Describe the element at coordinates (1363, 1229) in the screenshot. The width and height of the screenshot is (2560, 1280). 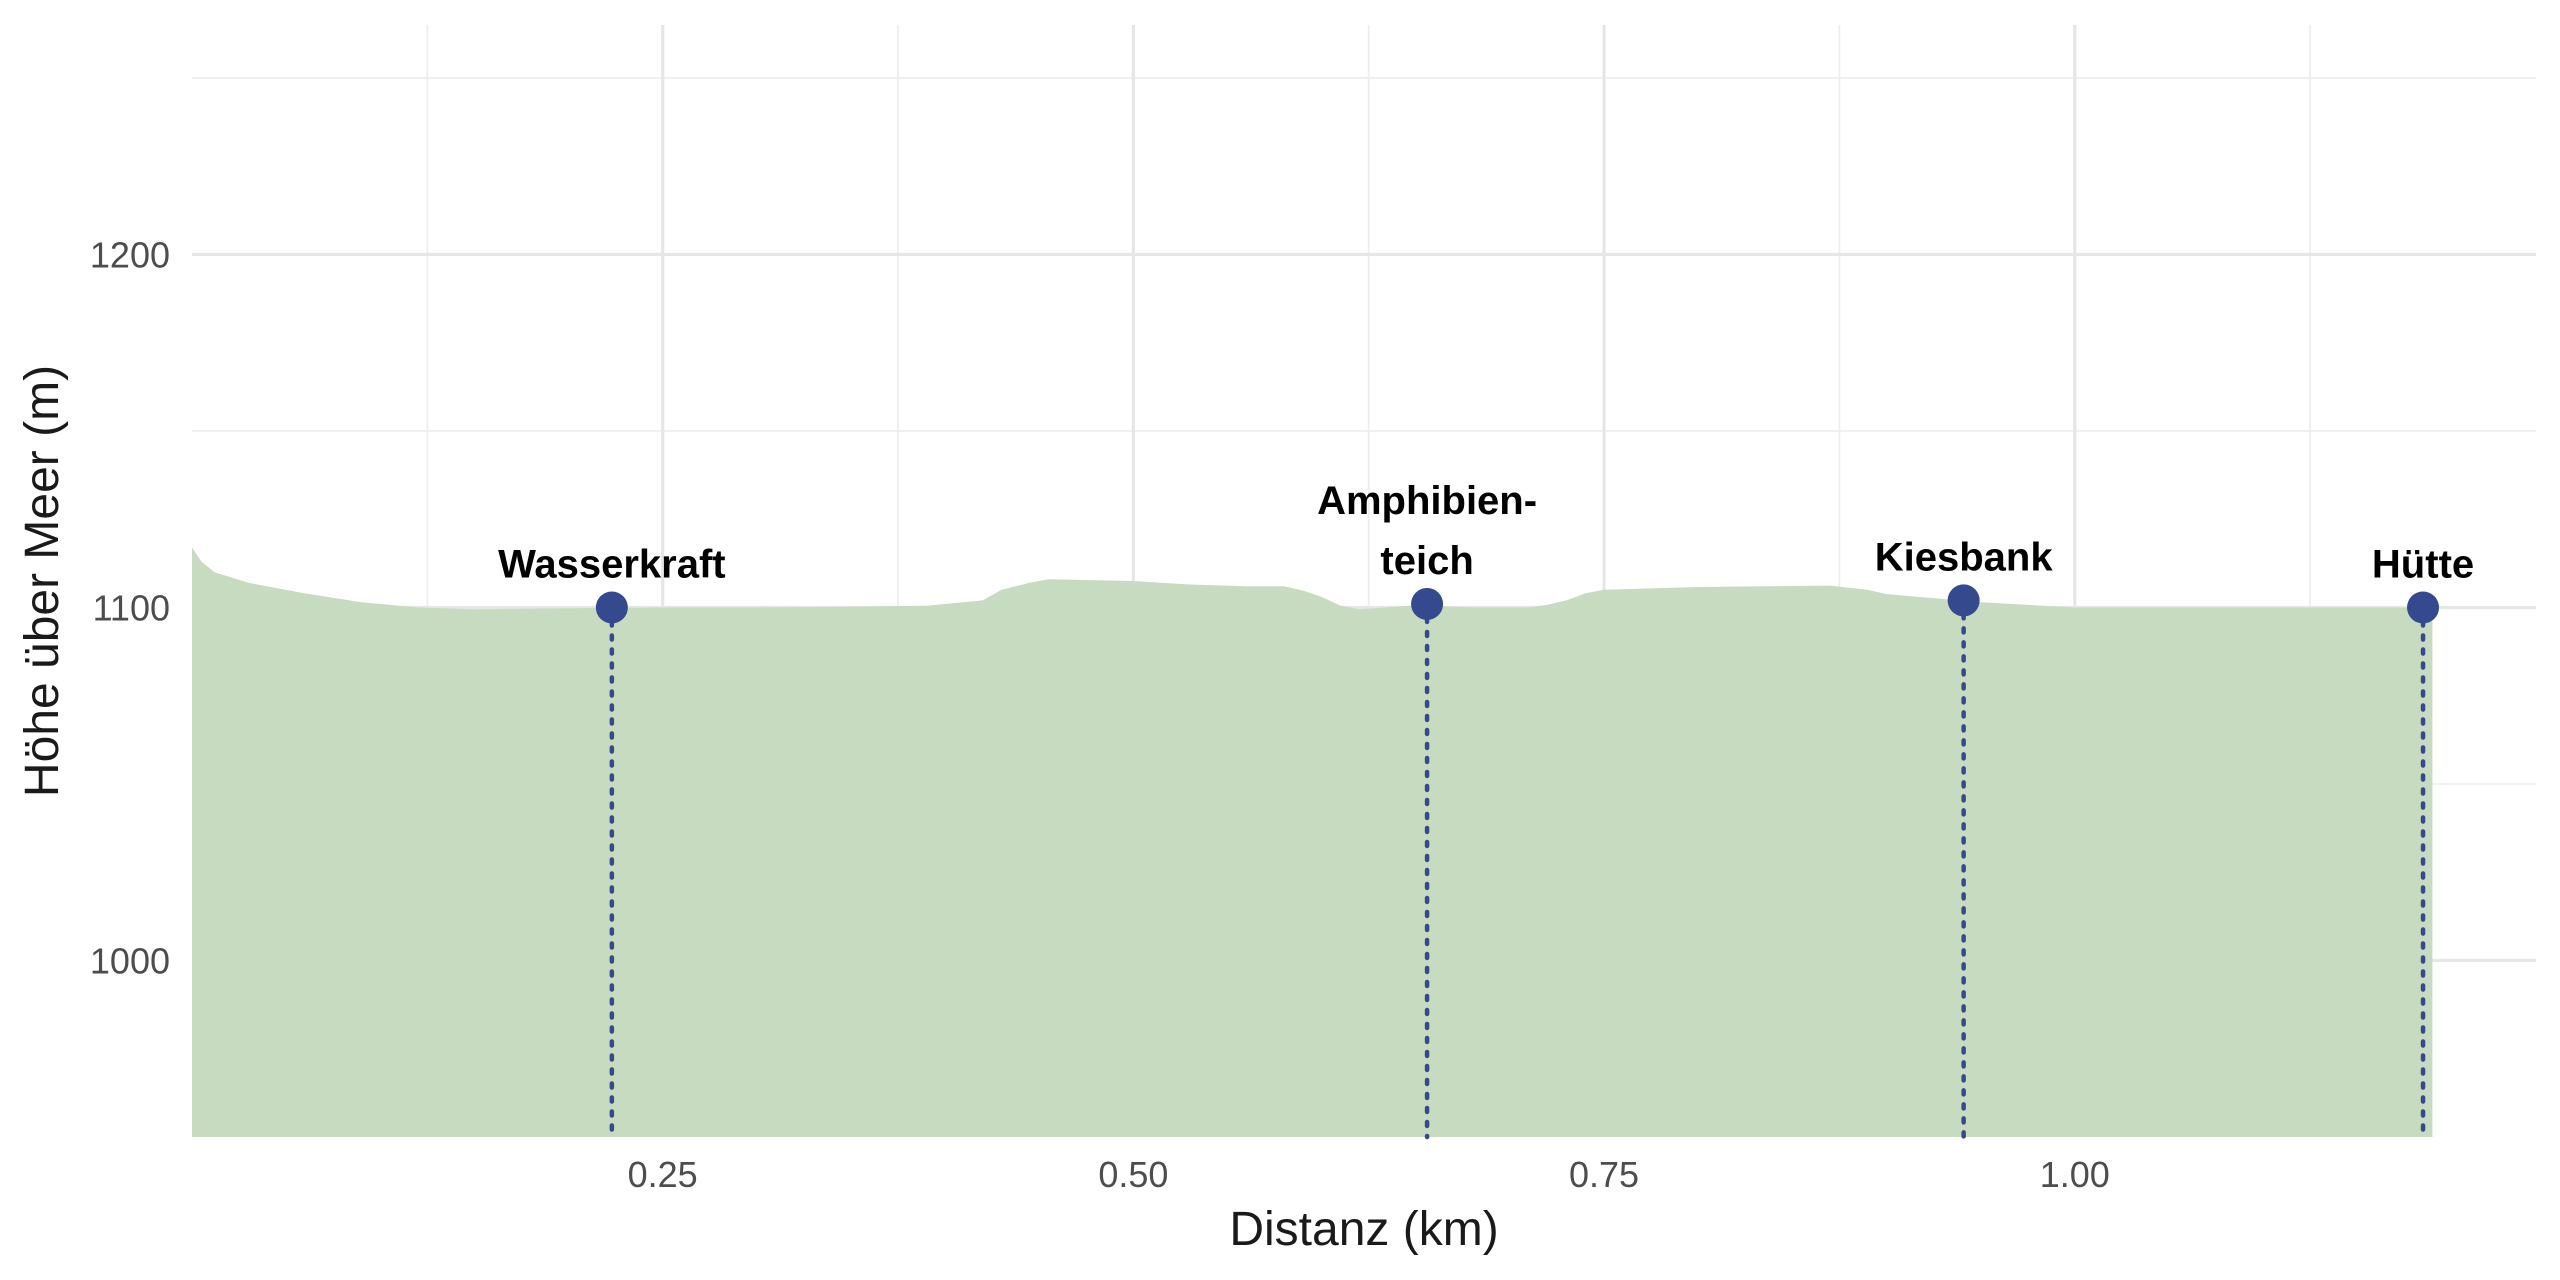
I see `x-axis-title: Distanz (km)` at that location.